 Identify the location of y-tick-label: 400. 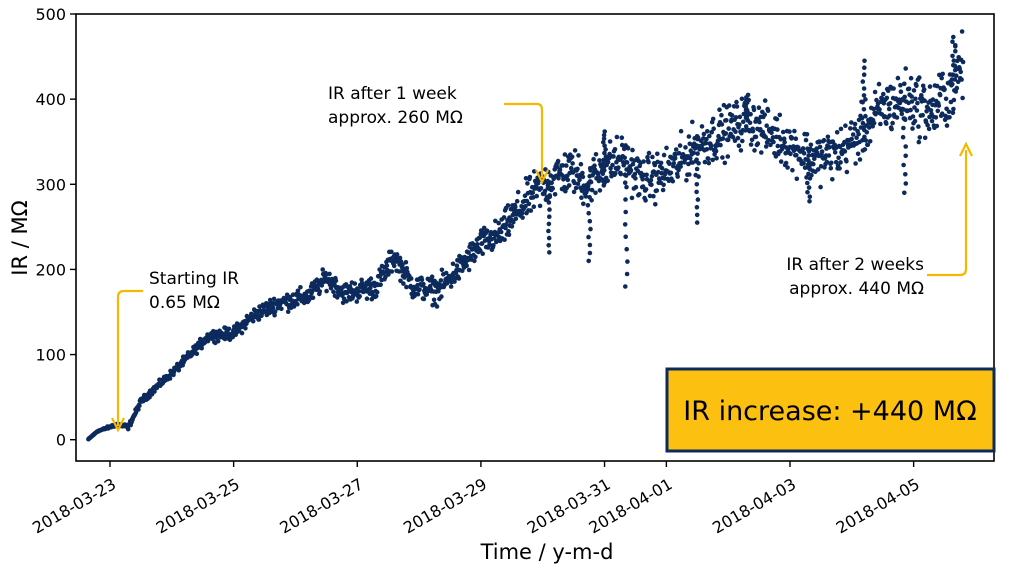
(50, 99).